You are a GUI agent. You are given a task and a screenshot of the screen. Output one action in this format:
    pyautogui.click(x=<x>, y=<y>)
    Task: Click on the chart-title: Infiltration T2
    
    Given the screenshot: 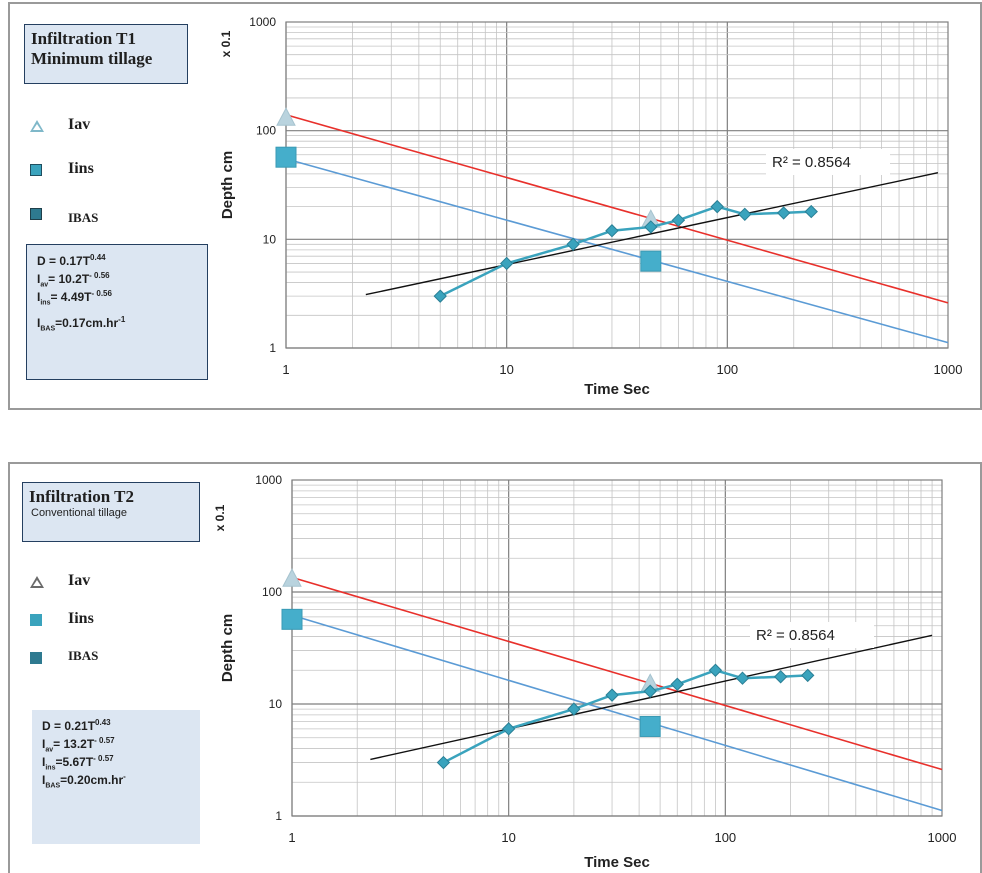 What is the action you would take?
    pyautogui.click(x=82, y=496)
    